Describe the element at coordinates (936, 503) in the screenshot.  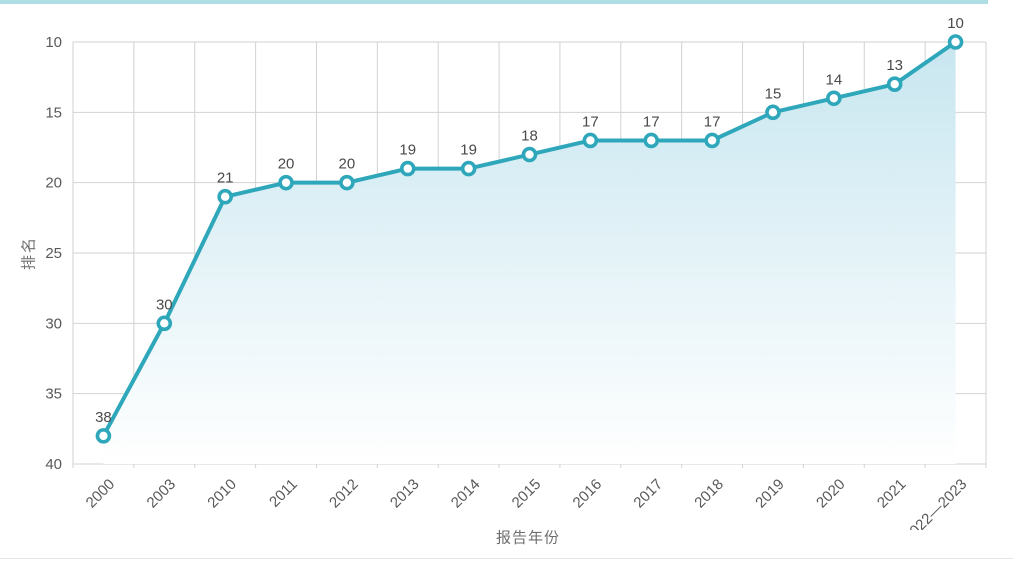
I see `x-tick-label: 2022—2023` at that location.